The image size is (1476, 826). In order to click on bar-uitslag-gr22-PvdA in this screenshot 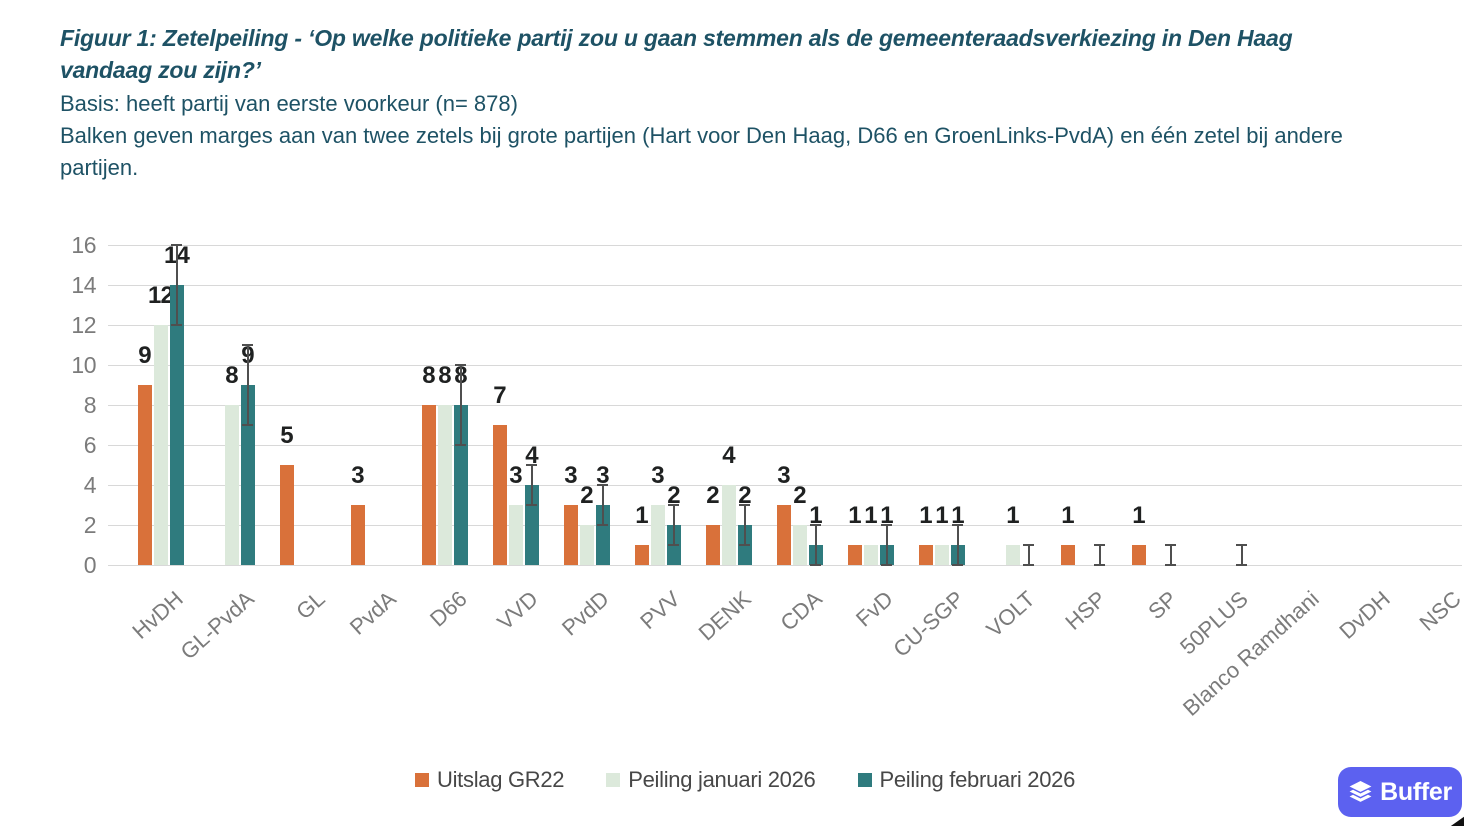, I will do `click(357, 535)`.